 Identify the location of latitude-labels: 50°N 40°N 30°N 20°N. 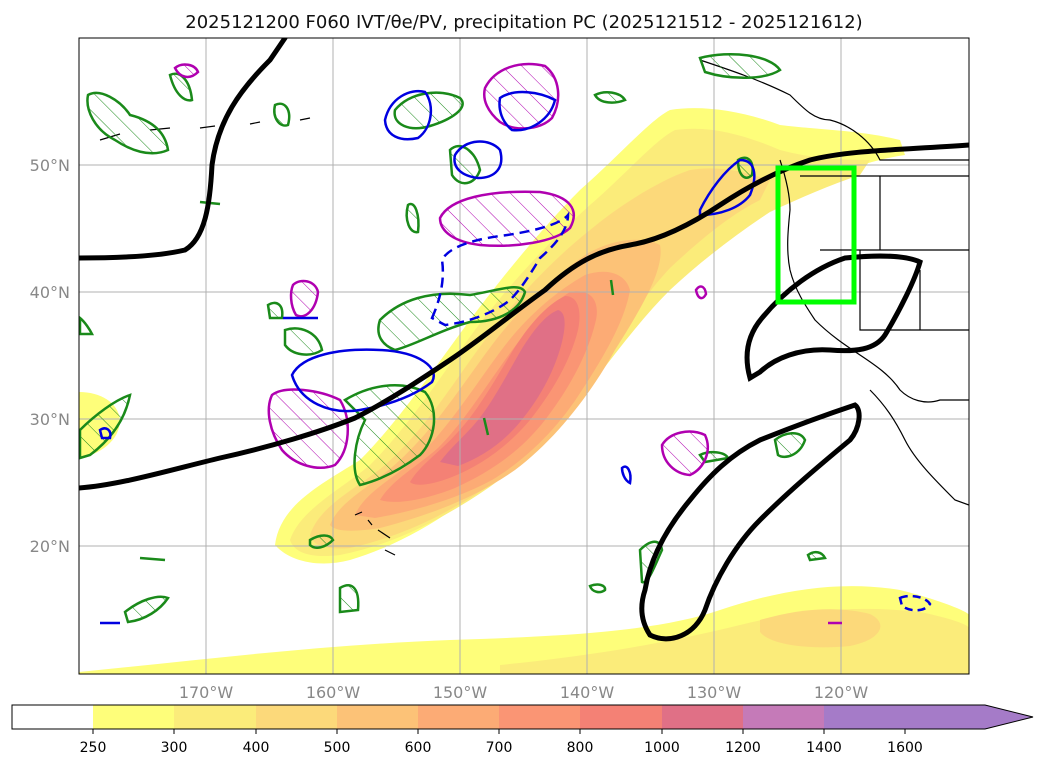
(50, 356).